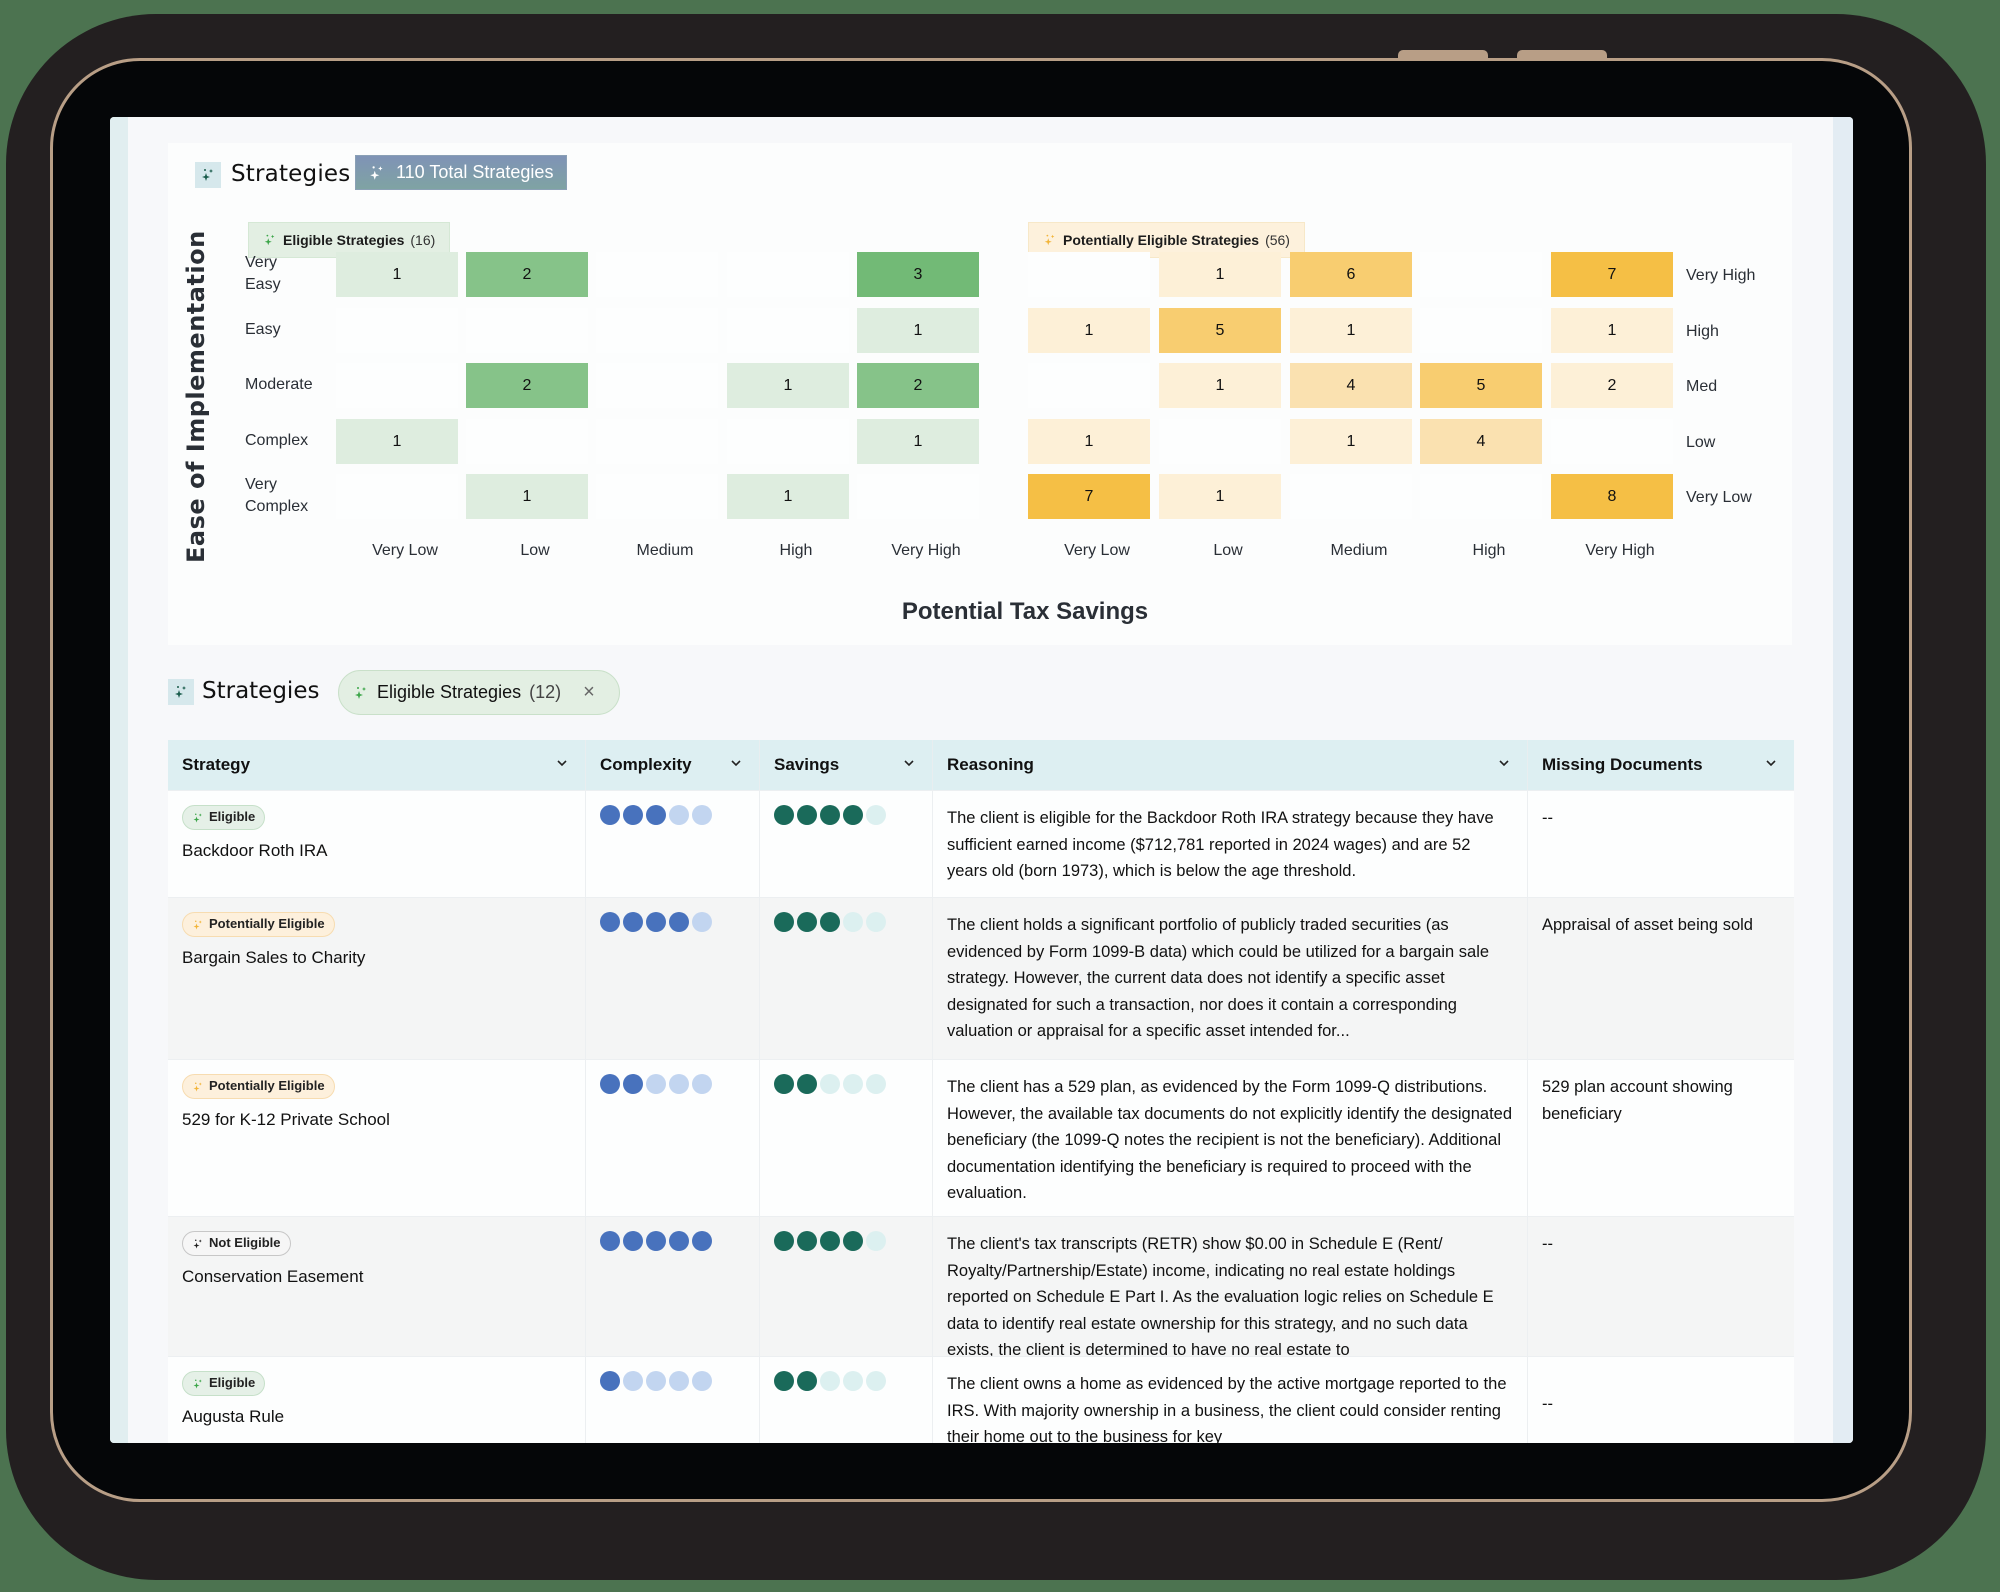 The image size is (2000, 1592). I want to click on row-label: Easy, so click(263, 329).